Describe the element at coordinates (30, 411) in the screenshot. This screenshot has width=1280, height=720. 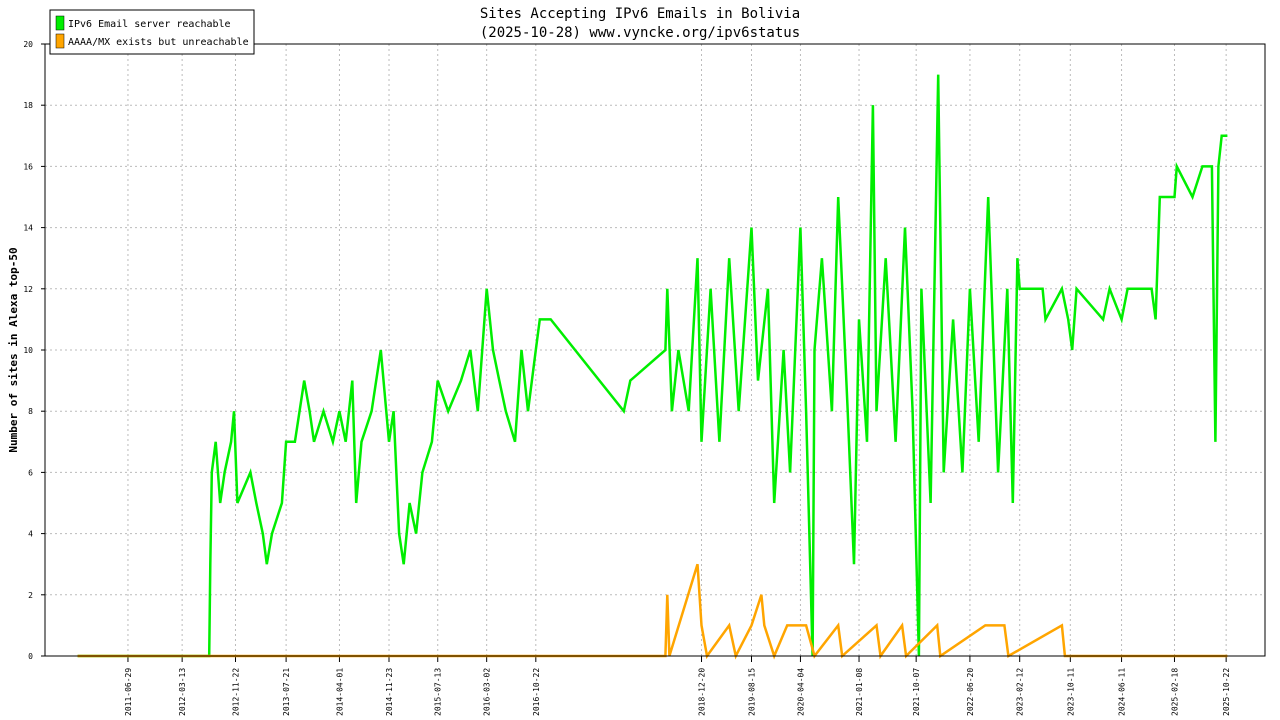
I see `y-tick-label: 8` at that location.